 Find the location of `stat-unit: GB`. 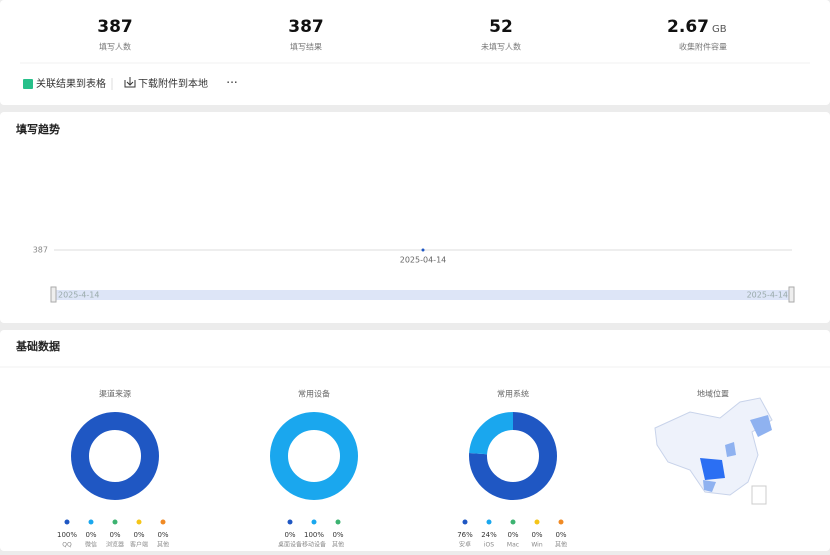

stat-unit: GB is located at coordinates (719, 29).